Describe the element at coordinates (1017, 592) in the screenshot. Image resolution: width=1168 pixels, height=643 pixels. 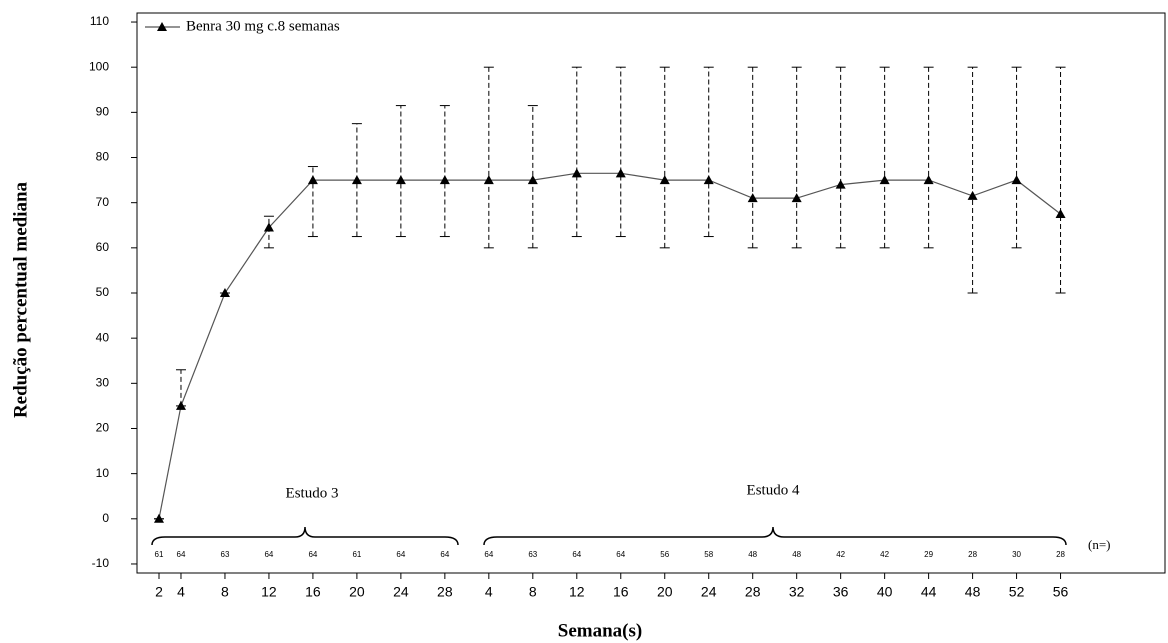
I see `x-tick-label: 52` at that location.